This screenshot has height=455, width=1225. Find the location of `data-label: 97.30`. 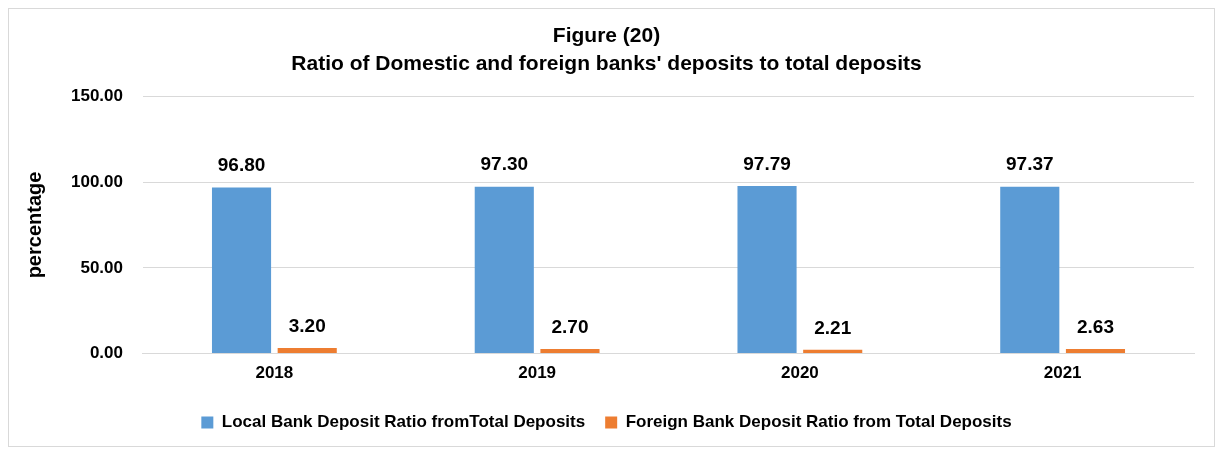

data-label: 97.30 is located at coordinates (504, 164).